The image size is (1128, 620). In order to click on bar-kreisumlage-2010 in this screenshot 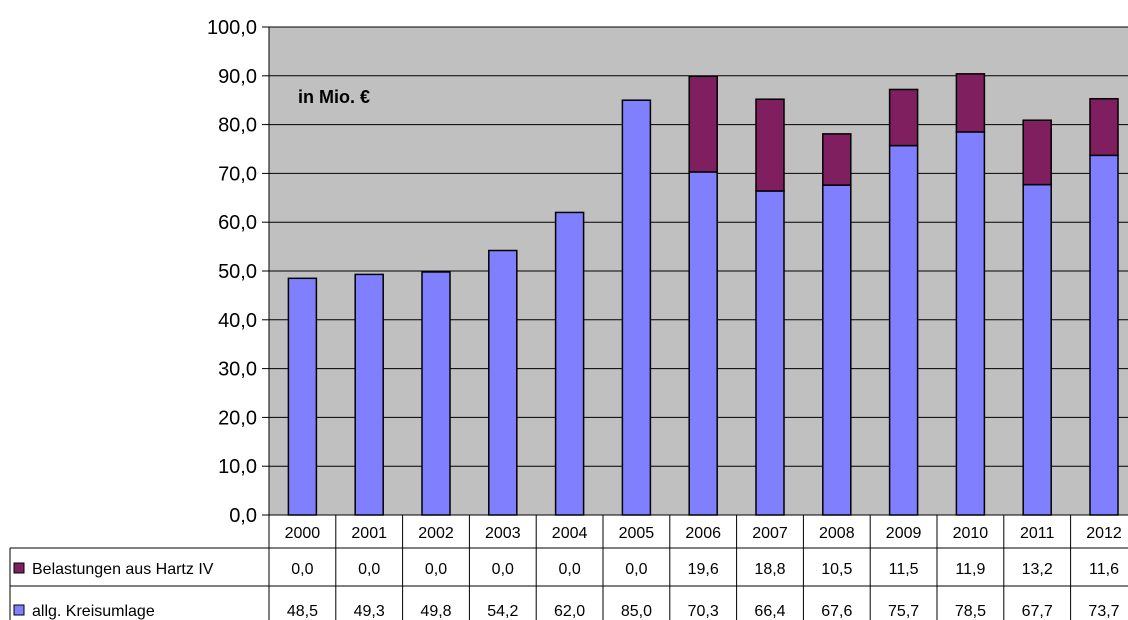, I will do `click(970, 323)`.